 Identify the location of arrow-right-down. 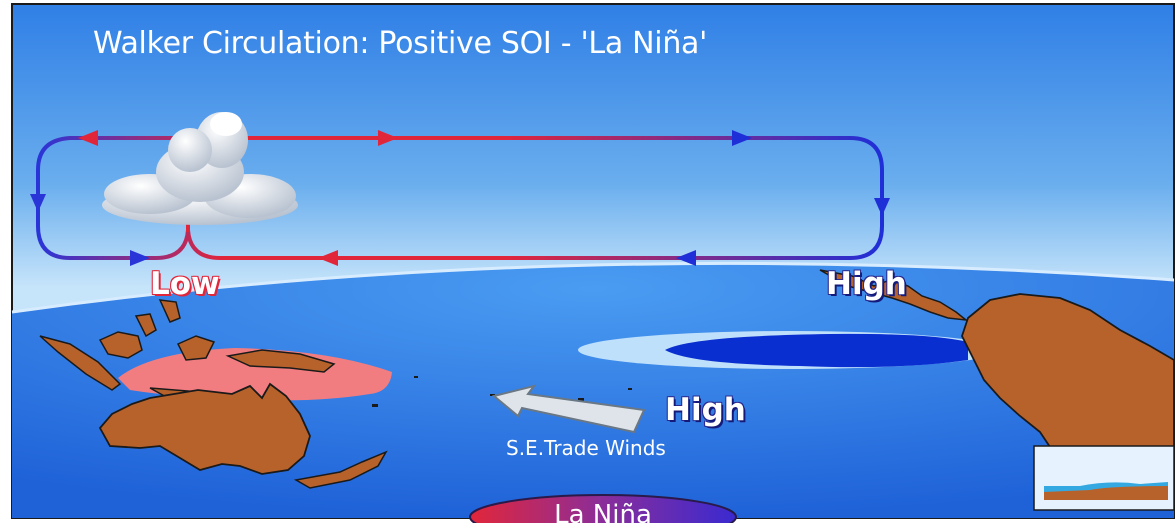
(882, 207).